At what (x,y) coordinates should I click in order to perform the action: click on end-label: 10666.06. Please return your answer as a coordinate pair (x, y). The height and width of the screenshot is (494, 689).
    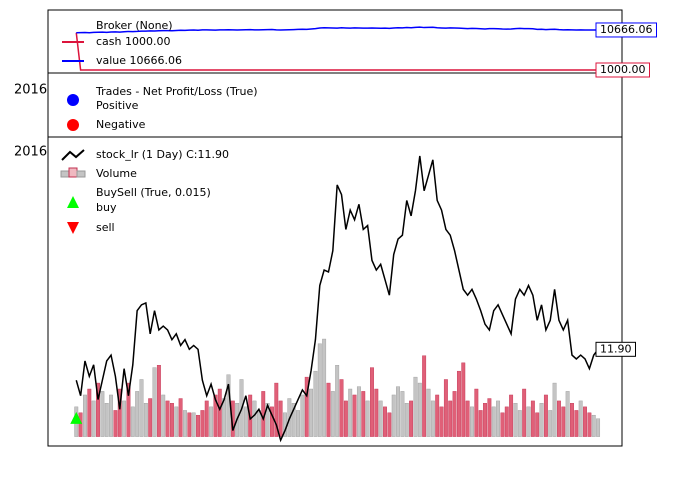
    Looking at the image, I should click on (626, 29).